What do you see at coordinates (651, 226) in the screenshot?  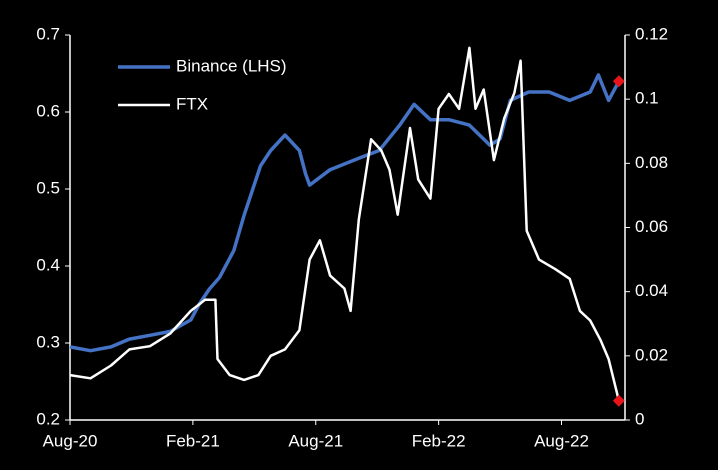 I see `y2-tick-label: 0.06` at bounding box center [651, 226].